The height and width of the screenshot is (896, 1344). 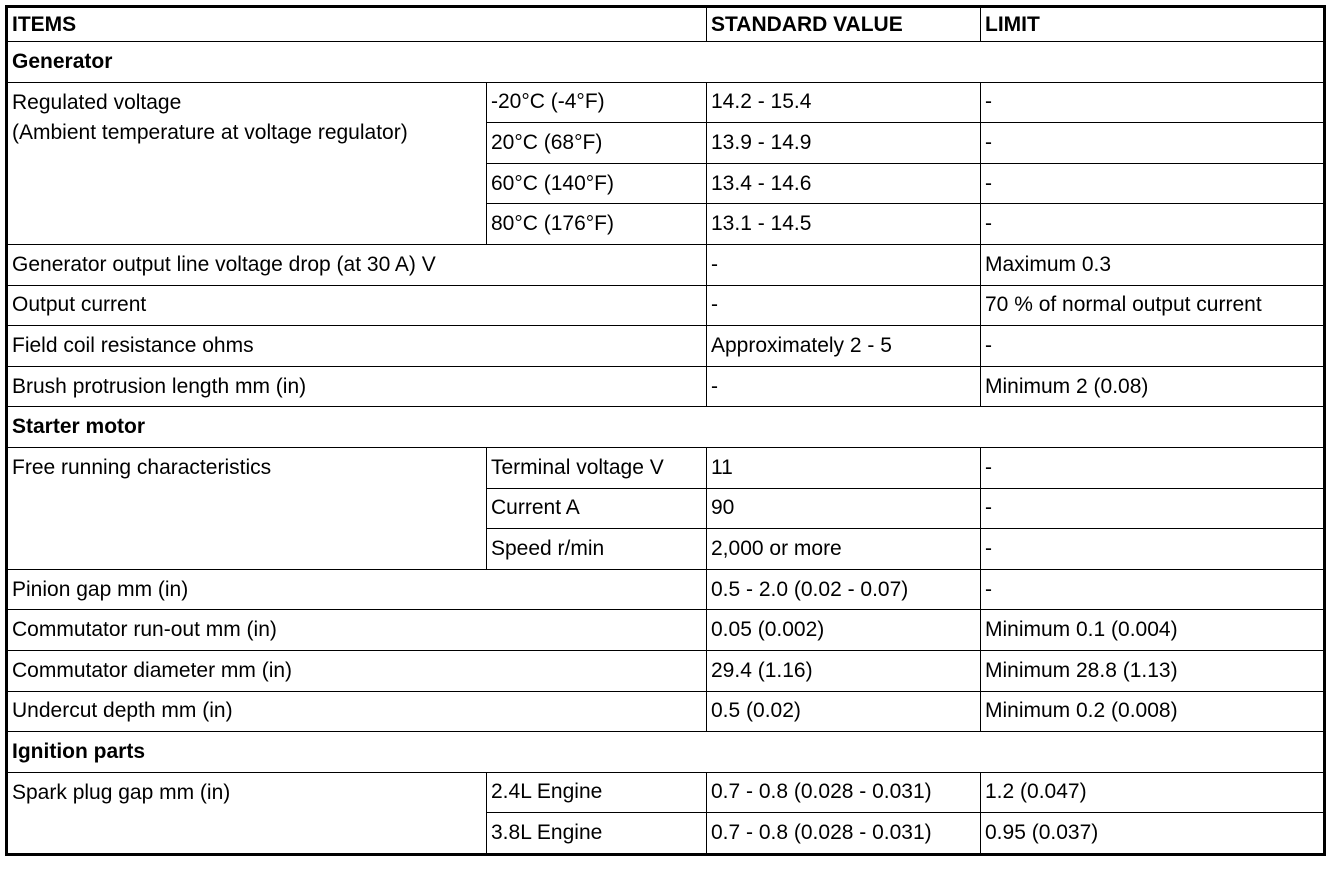 I want to click on table-row: 80°C (176°F) 13.1 - 14.5 -, so click(x=666, y=224).